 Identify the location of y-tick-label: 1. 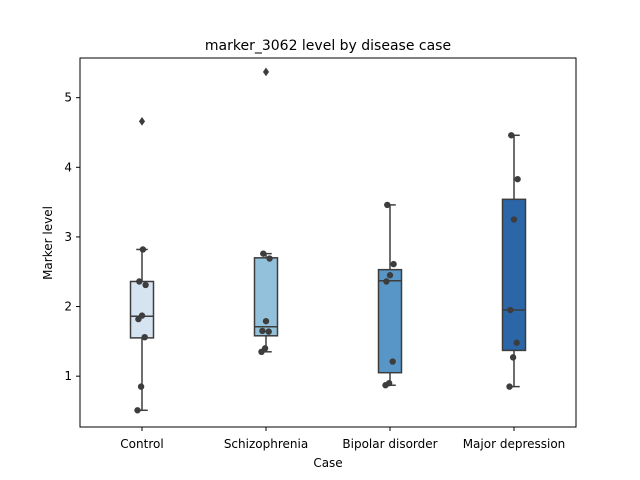
(68, 376).